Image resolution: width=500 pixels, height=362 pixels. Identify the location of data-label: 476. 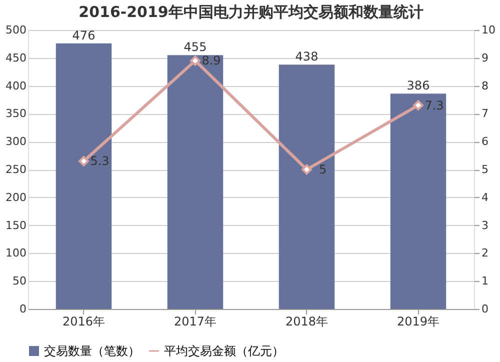
(84, 35).